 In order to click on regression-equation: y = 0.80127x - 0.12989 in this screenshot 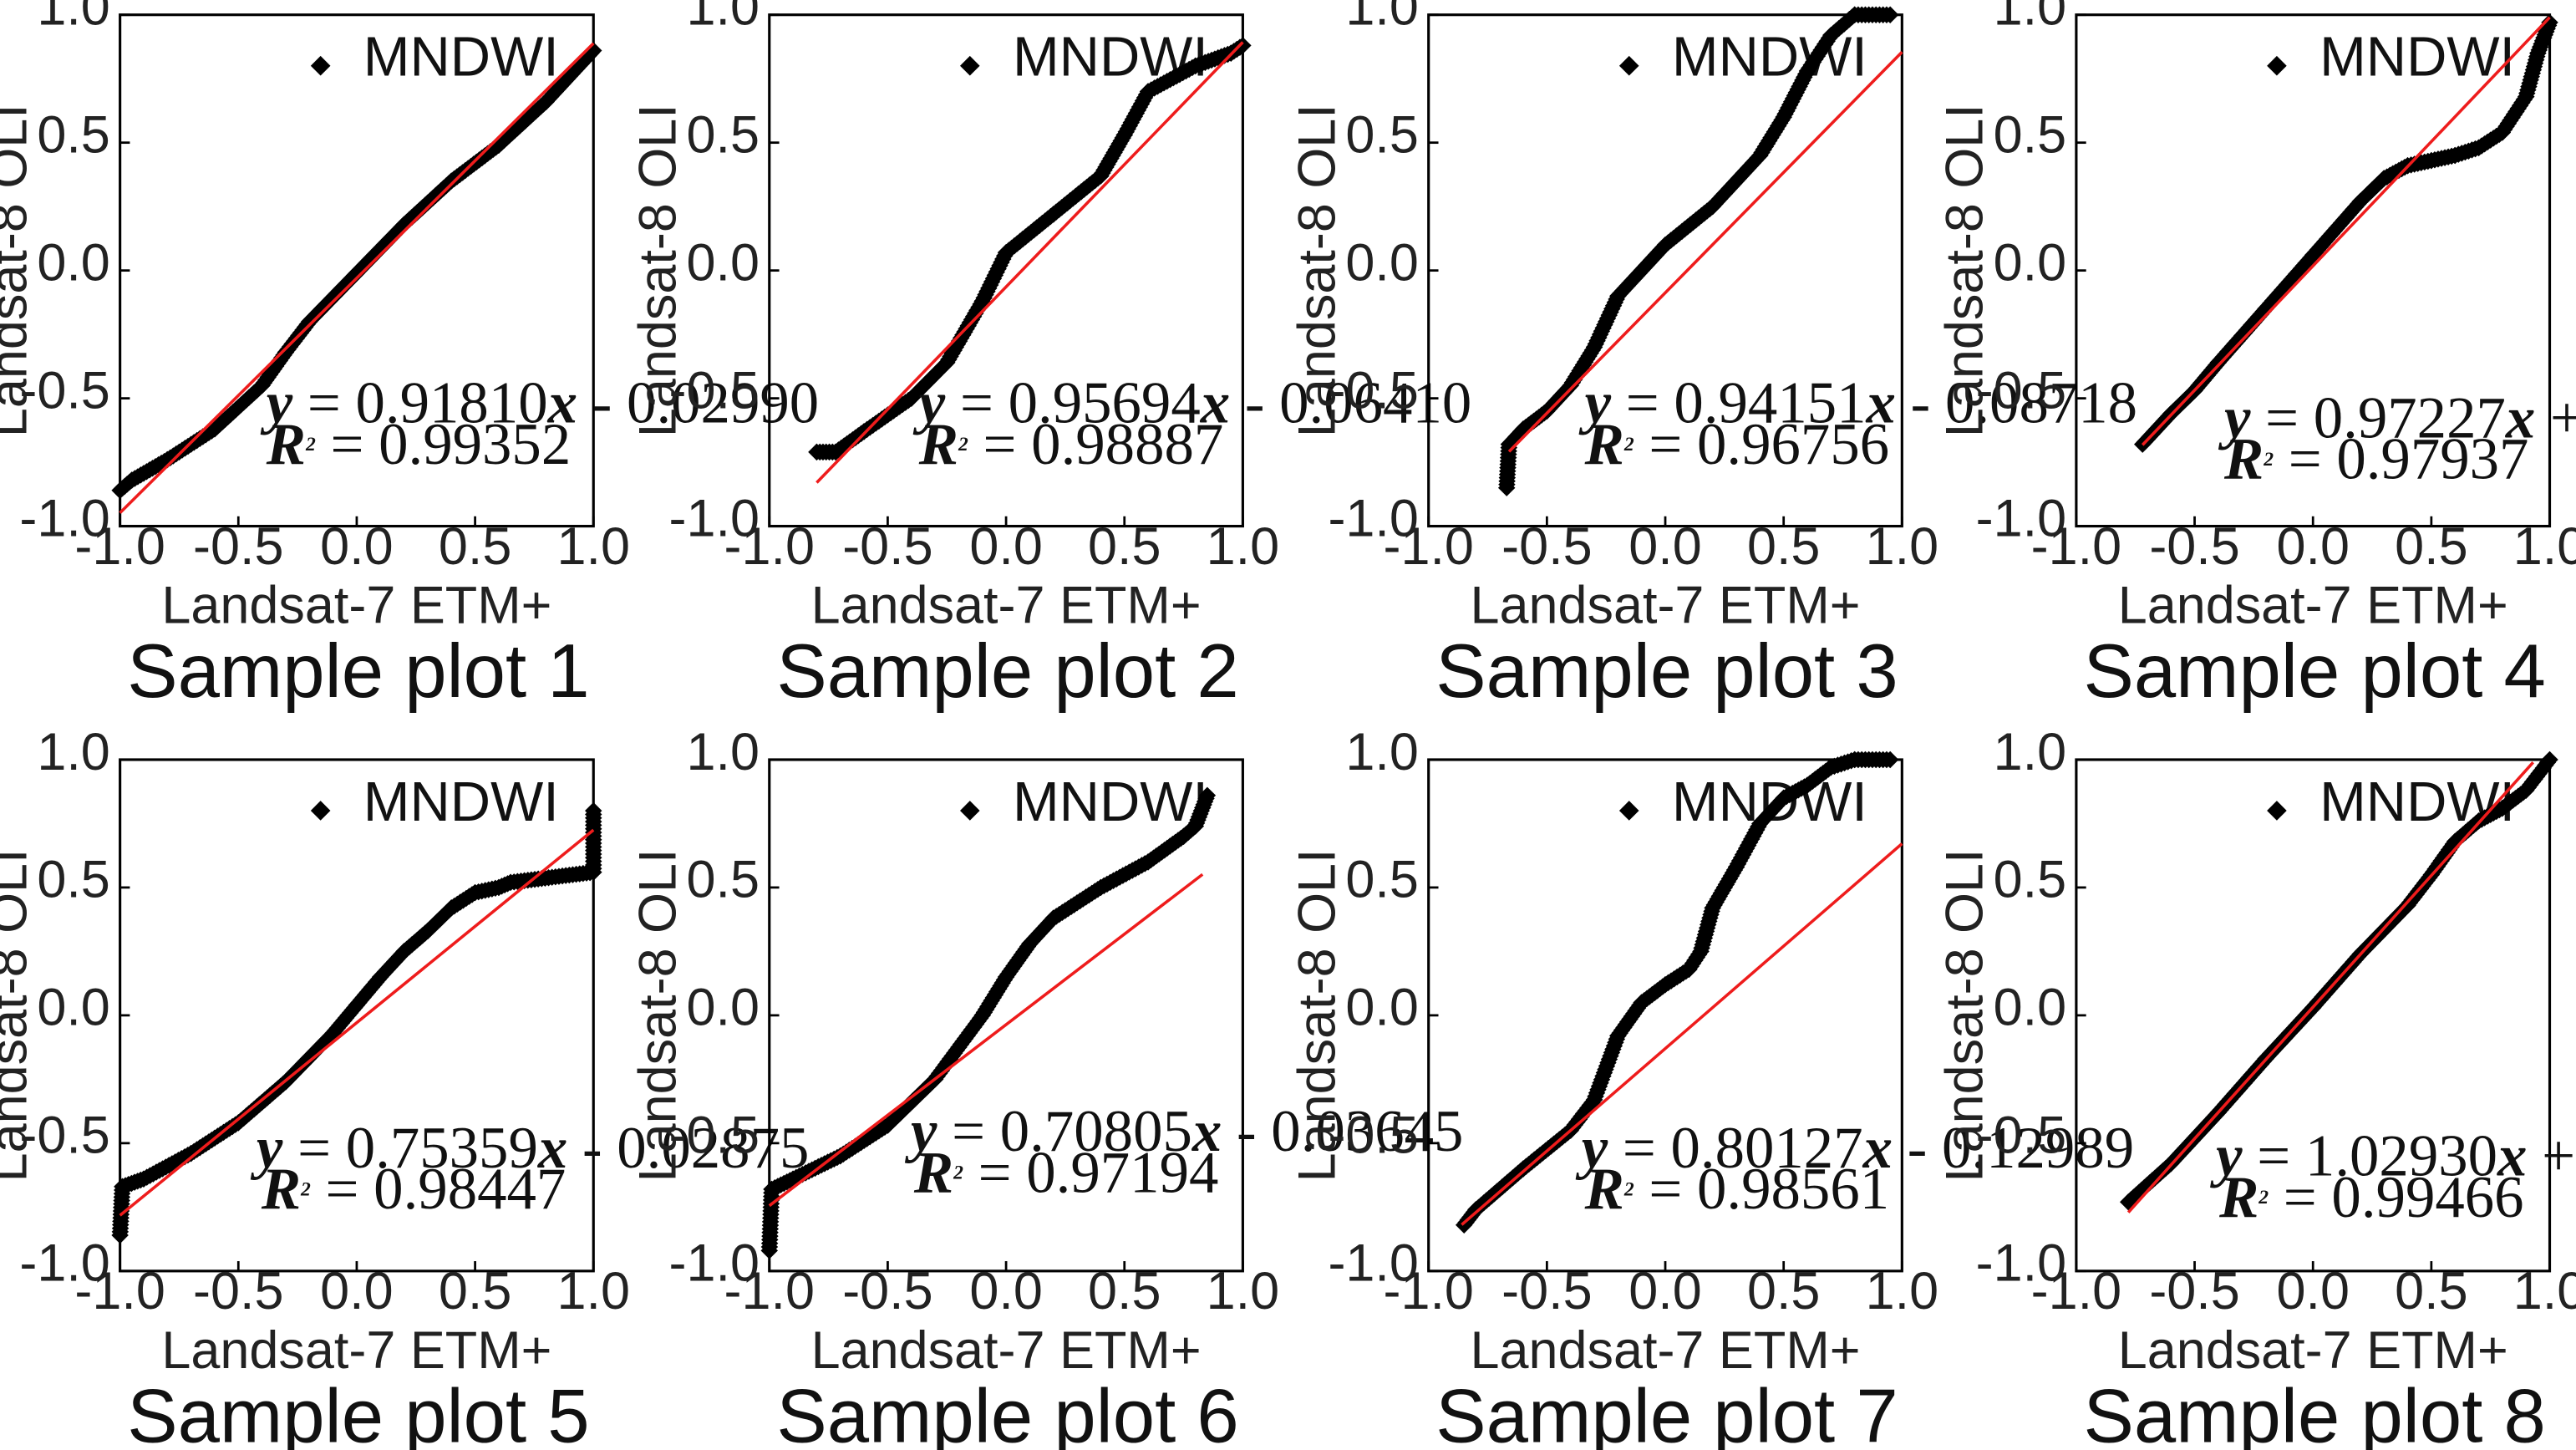, I will do `click(1854, 1148)`.